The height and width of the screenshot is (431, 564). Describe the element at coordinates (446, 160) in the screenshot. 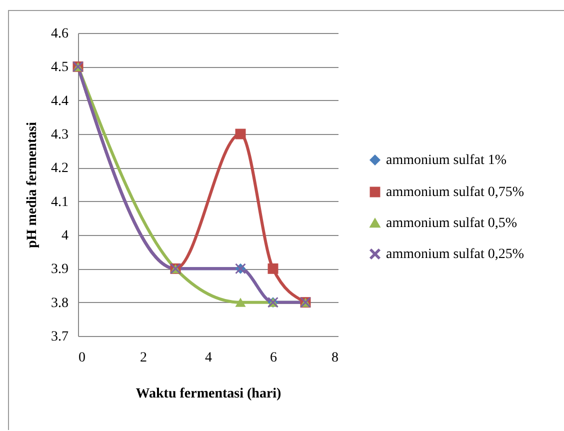

I see `legend-label: ammonium sulfat 1%` at that location.